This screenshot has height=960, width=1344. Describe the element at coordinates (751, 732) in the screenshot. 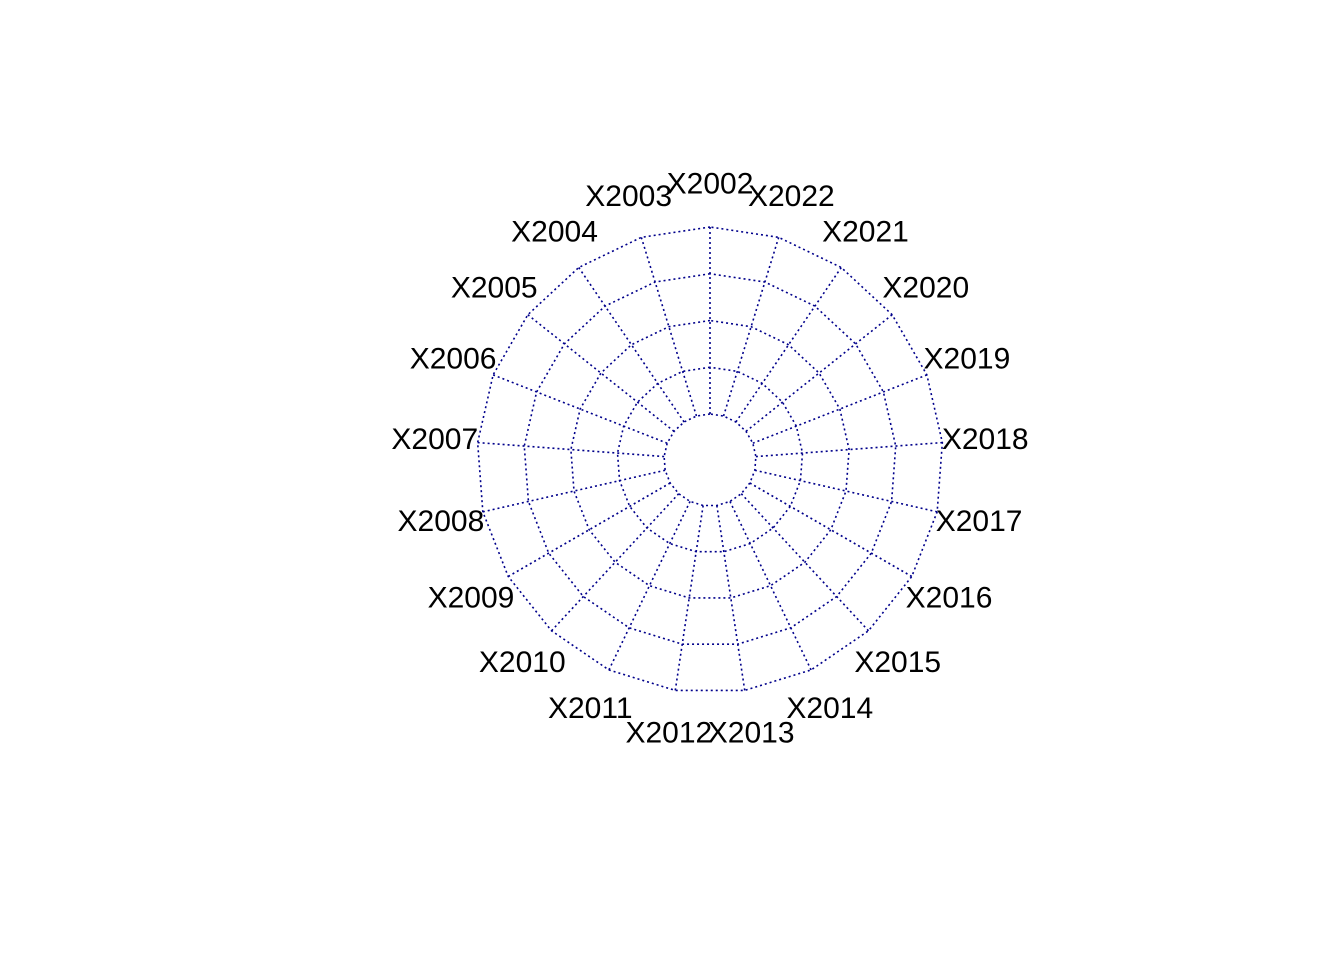

I see `axis-label-x2013: X2013` at that location.